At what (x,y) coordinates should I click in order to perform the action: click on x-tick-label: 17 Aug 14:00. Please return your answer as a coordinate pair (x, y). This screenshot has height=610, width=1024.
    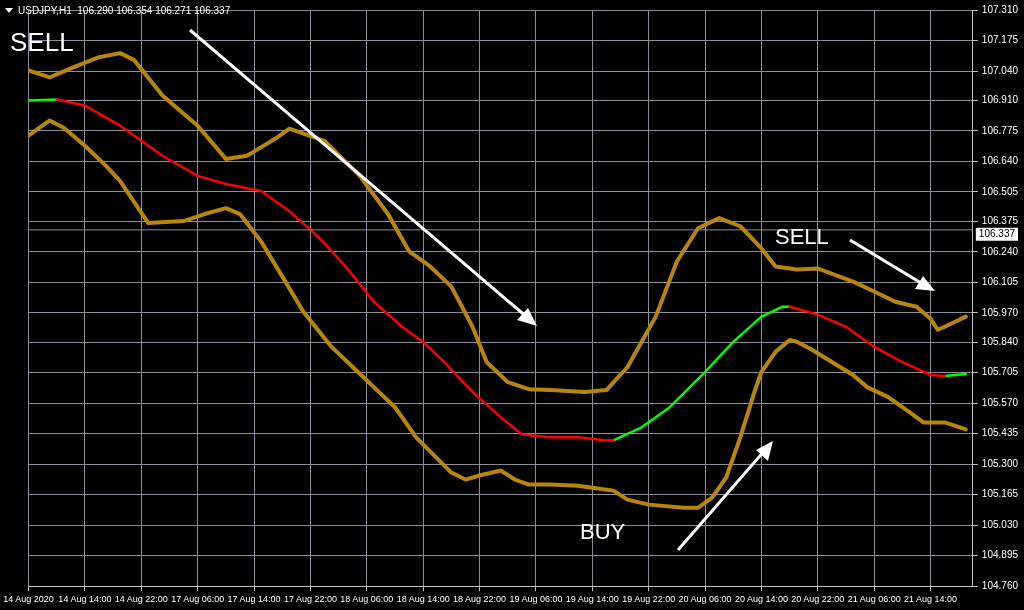
    Looking at the image, I should click on (254, 599).